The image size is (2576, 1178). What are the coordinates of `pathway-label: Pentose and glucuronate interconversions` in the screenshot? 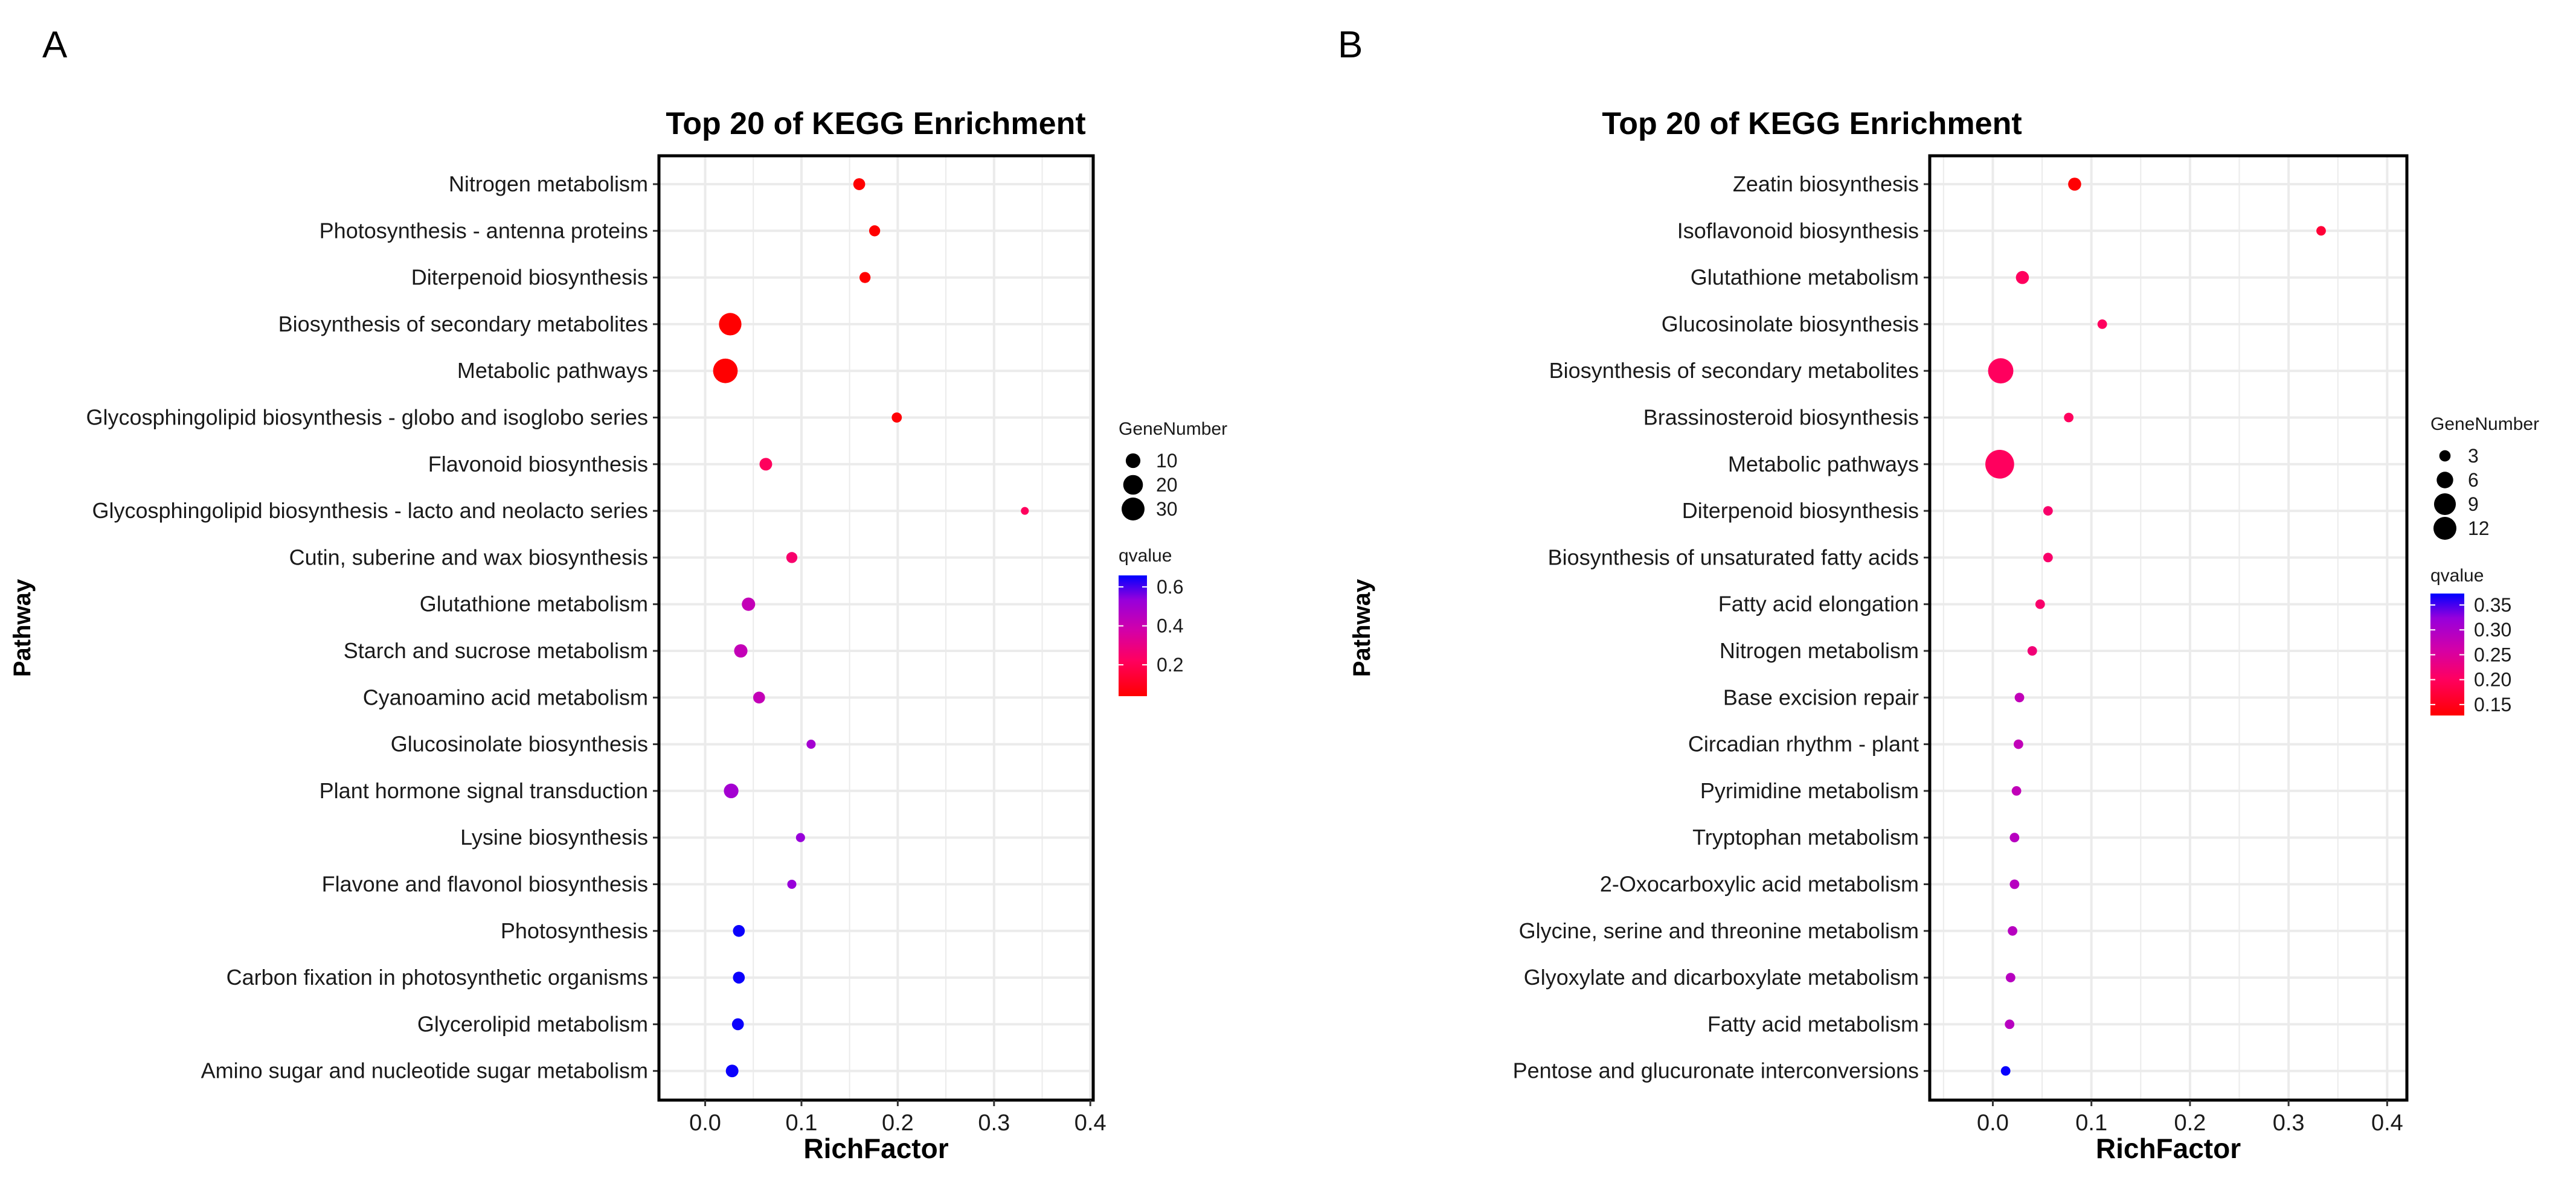 It's located at (1716, 1070).